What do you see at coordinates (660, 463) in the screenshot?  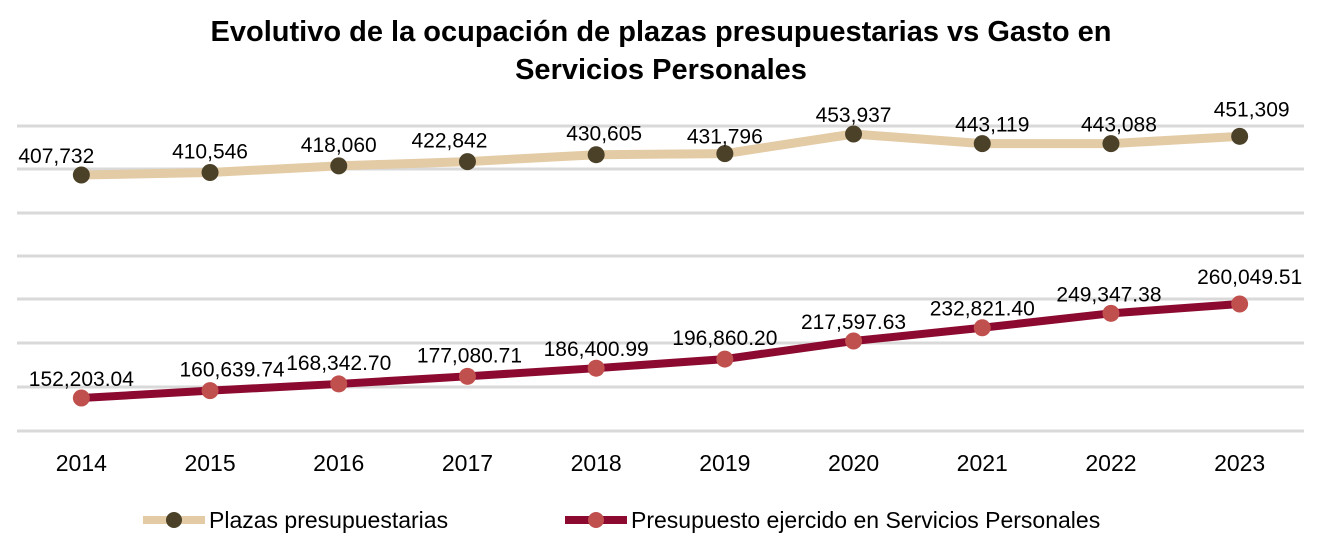 I see `x-axis: 2014 2015 2016 2017 2018 2019 2020 2021 2022 2023` at bounding box center [660, 463].